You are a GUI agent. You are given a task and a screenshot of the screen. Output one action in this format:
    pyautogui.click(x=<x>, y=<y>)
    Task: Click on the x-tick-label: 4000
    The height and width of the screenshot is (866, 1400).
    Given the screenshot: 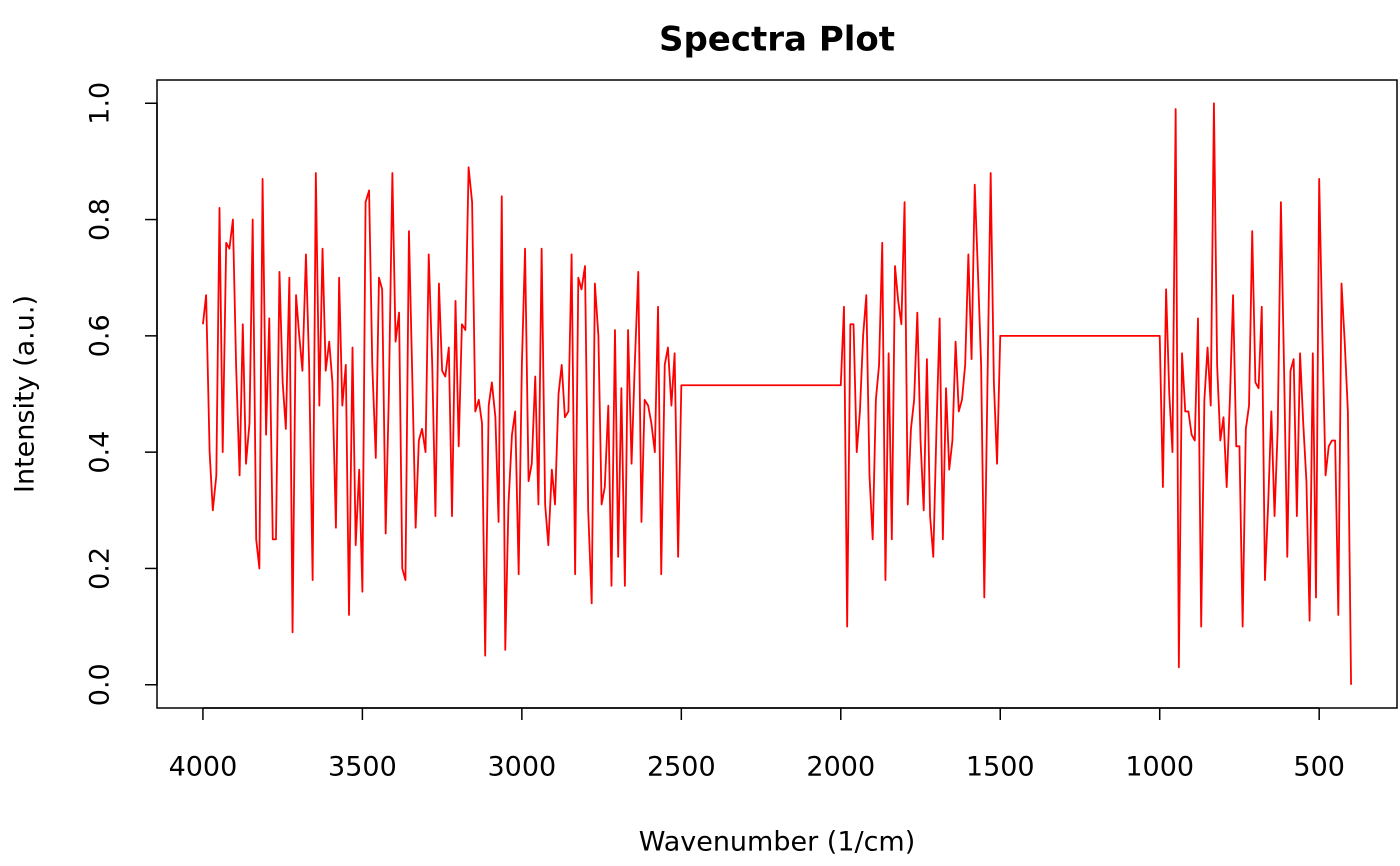 What is the action you would take?
    pyautogui.click(x=203, y=767)
    